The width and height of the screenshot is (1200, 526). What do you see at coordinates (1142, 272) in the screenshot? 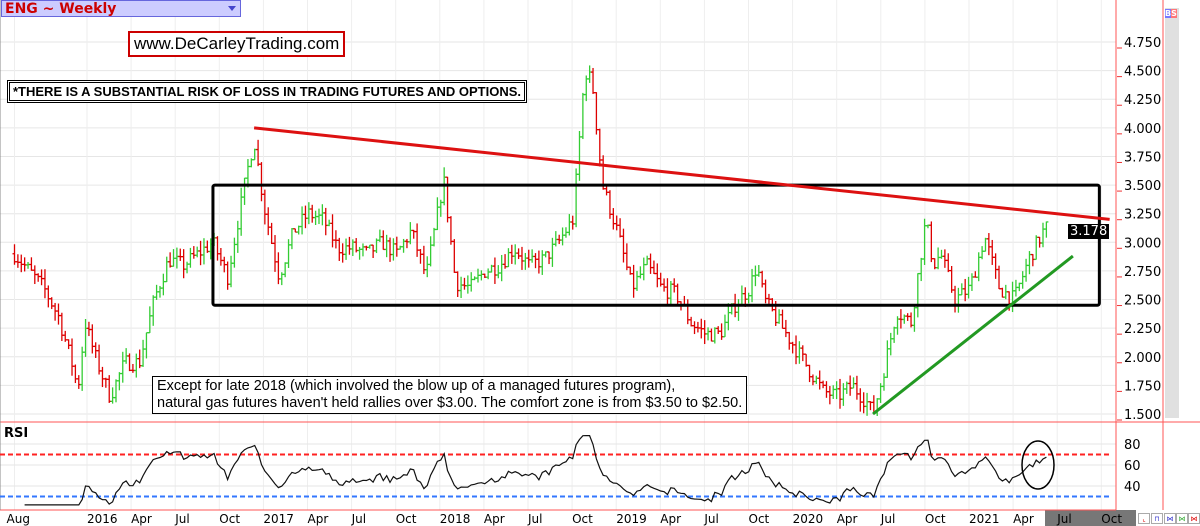
I see `price-tick-label: 2.750` at bounding box center [1142, 272].